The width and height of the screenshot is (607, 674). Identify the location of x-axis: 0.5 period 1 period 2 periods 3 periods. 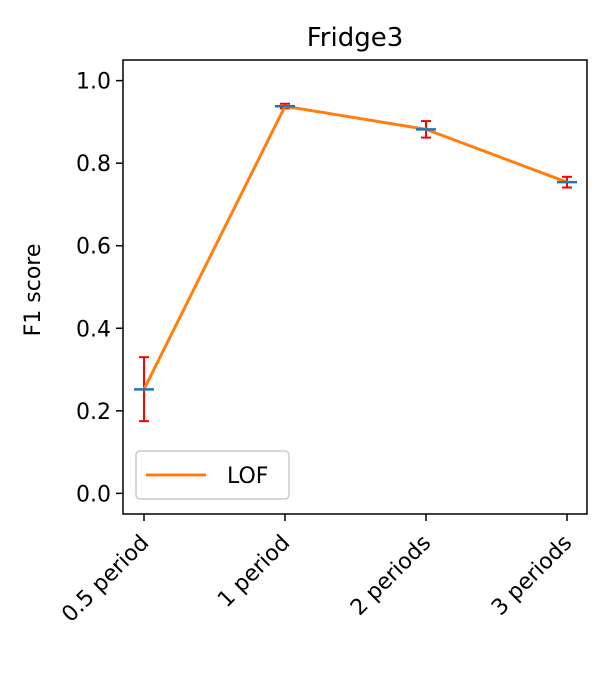
(317, 570).